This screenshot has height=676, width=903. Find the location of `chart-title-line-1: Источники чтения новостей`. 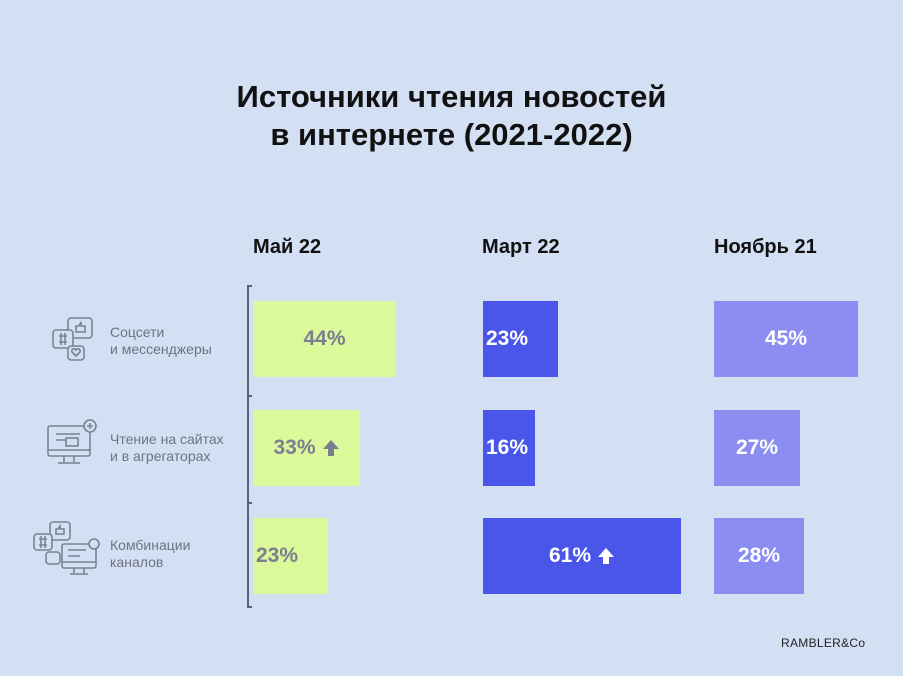

chart-title-line-1: Источники чтения новостей is located at coordinates (451, 96).